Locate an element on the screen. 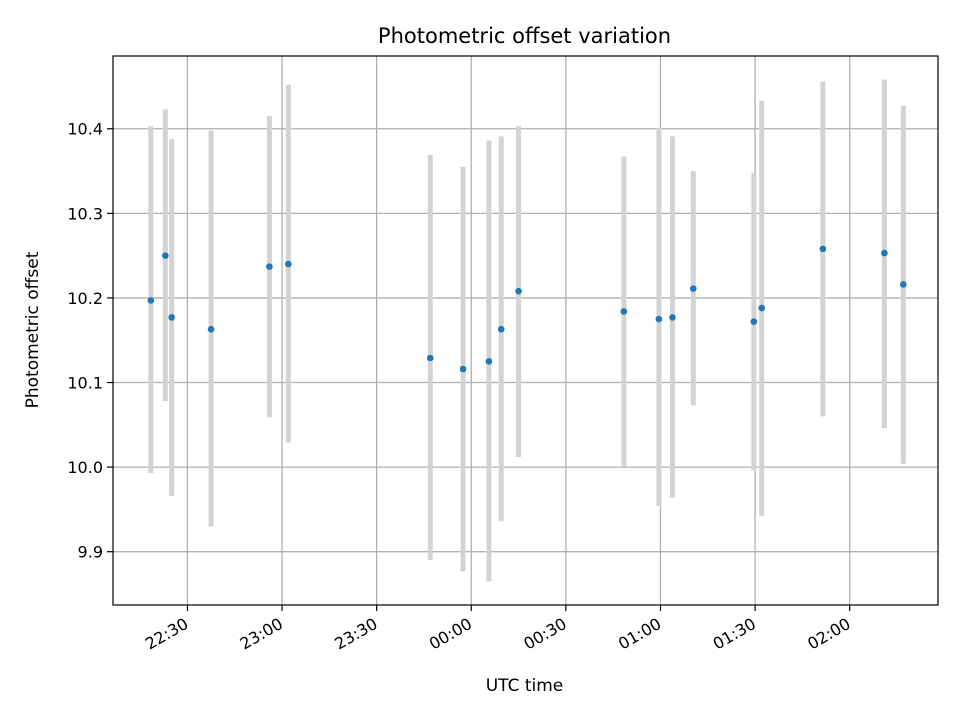 The height and width of the screenshot is (720, 960). y-tick-label: 10.2 is located at coordinates (85, 298).